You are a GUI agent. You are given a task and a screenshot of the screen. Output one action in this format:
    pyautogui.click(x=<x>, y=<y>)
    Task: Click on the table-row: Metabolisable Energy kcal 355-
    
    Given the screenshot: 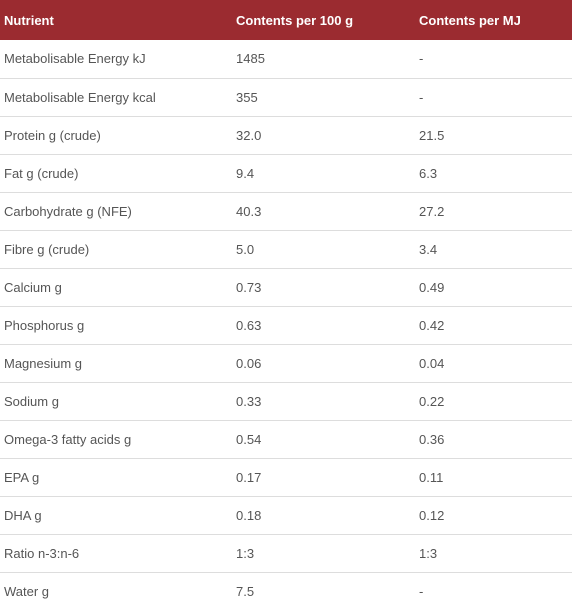 What is the action you would take?
    pyautogui.click(x=286, y=97)
    